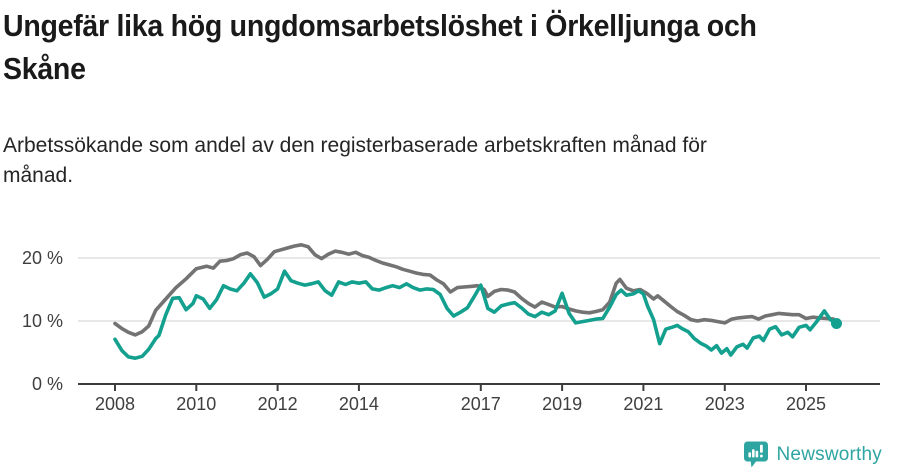  I want to click on svg-text: 10 %, so click(42, 321).